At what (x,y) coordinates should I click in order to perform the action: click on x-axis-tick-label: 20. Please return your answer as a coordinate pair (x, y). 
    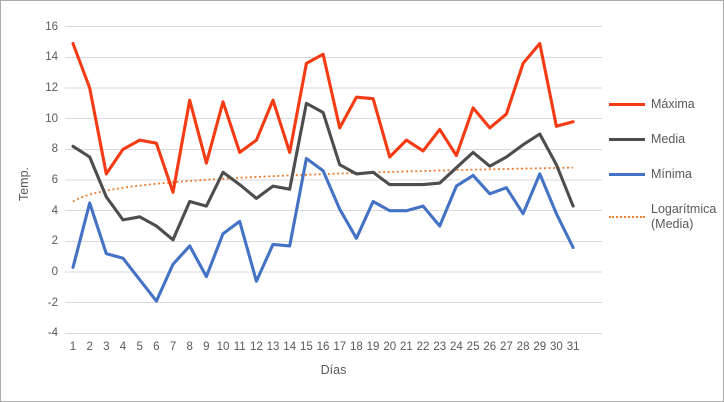
    Looking at the image, I should click on (390, 347).